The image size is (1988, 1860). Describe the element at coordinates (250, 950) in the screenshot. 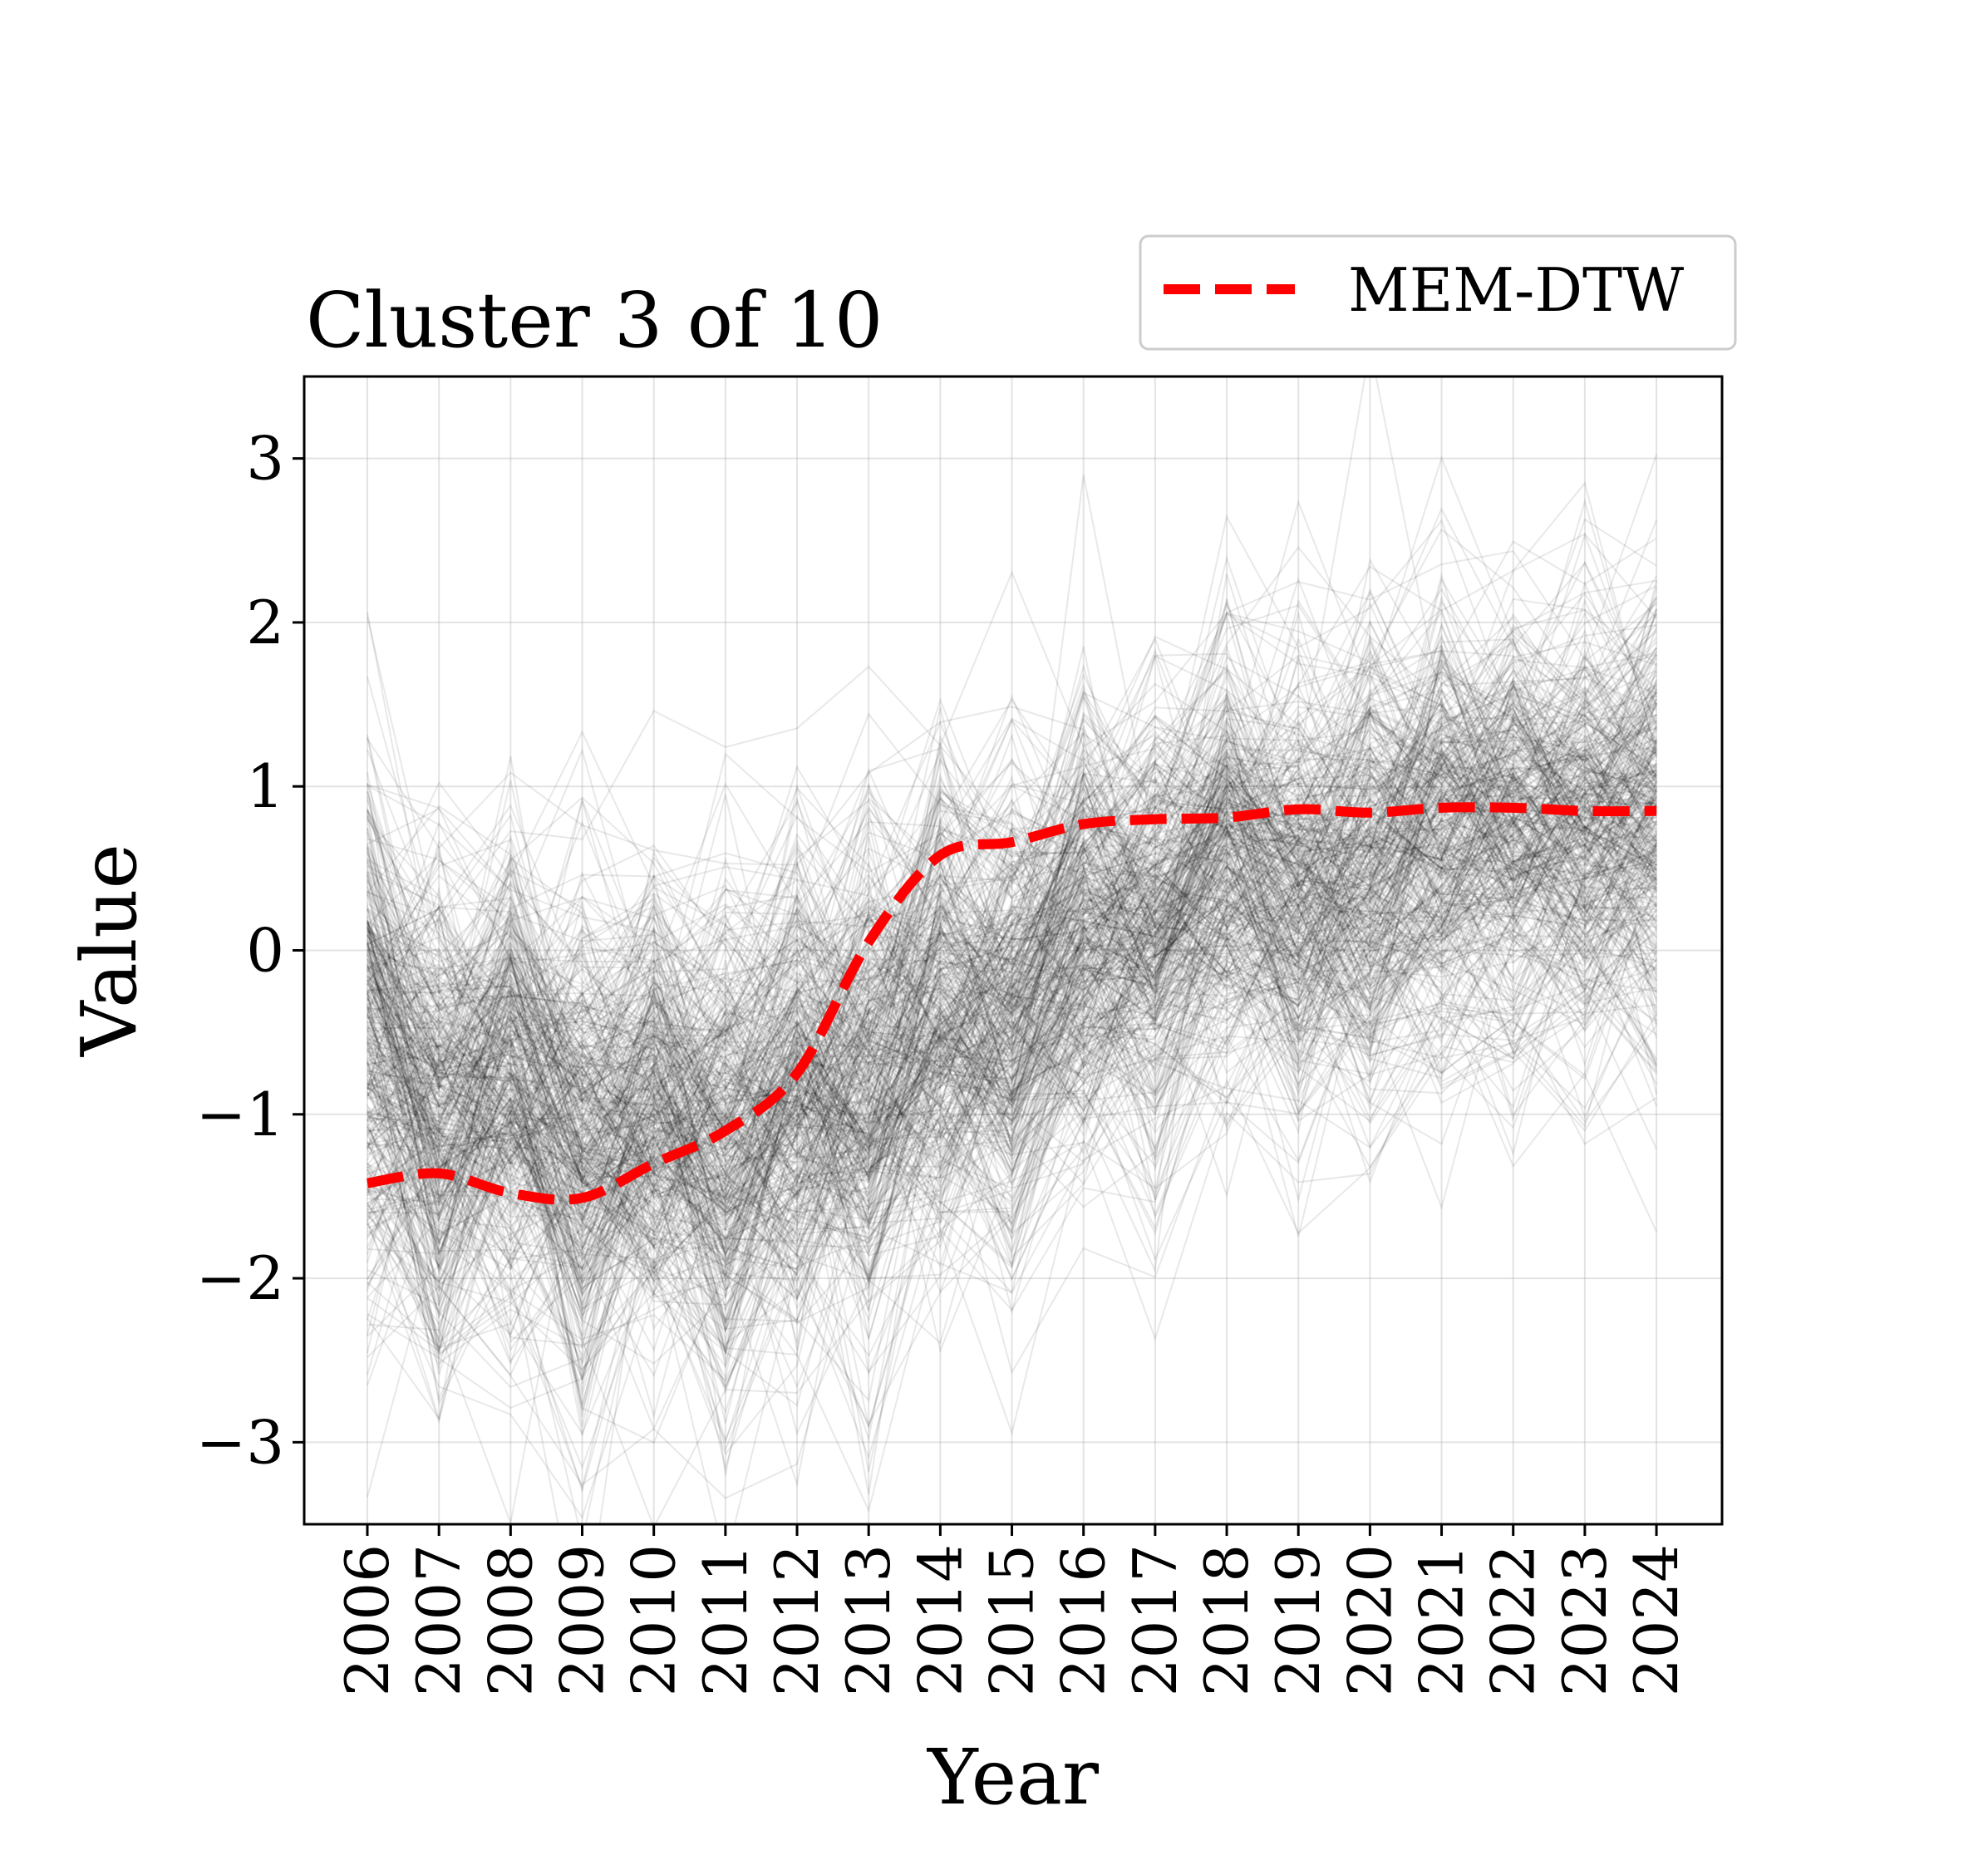

I see `y-axis: −3 −2 −1 0 1 2 3` at that location.